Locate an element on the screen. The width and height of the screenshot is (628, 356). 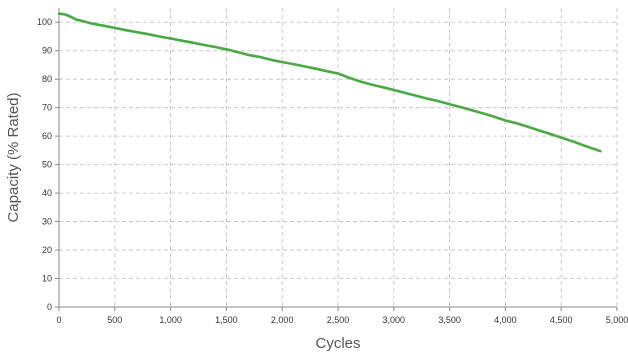
x-tick-label: 0 is located at coordinates (58, 320).